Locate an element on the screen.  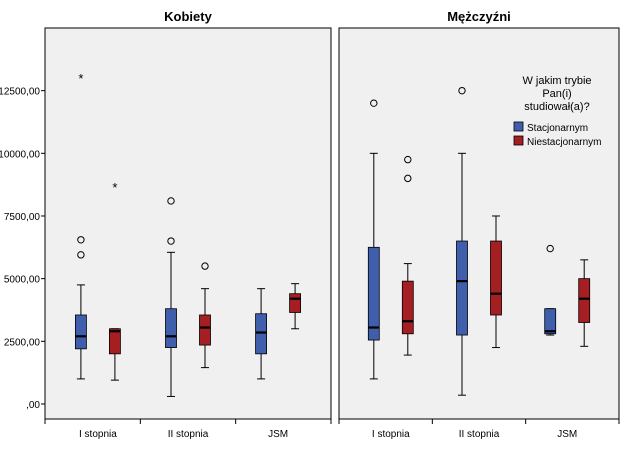
panel-header-mezczyzni is located at coordinates (479, 16).